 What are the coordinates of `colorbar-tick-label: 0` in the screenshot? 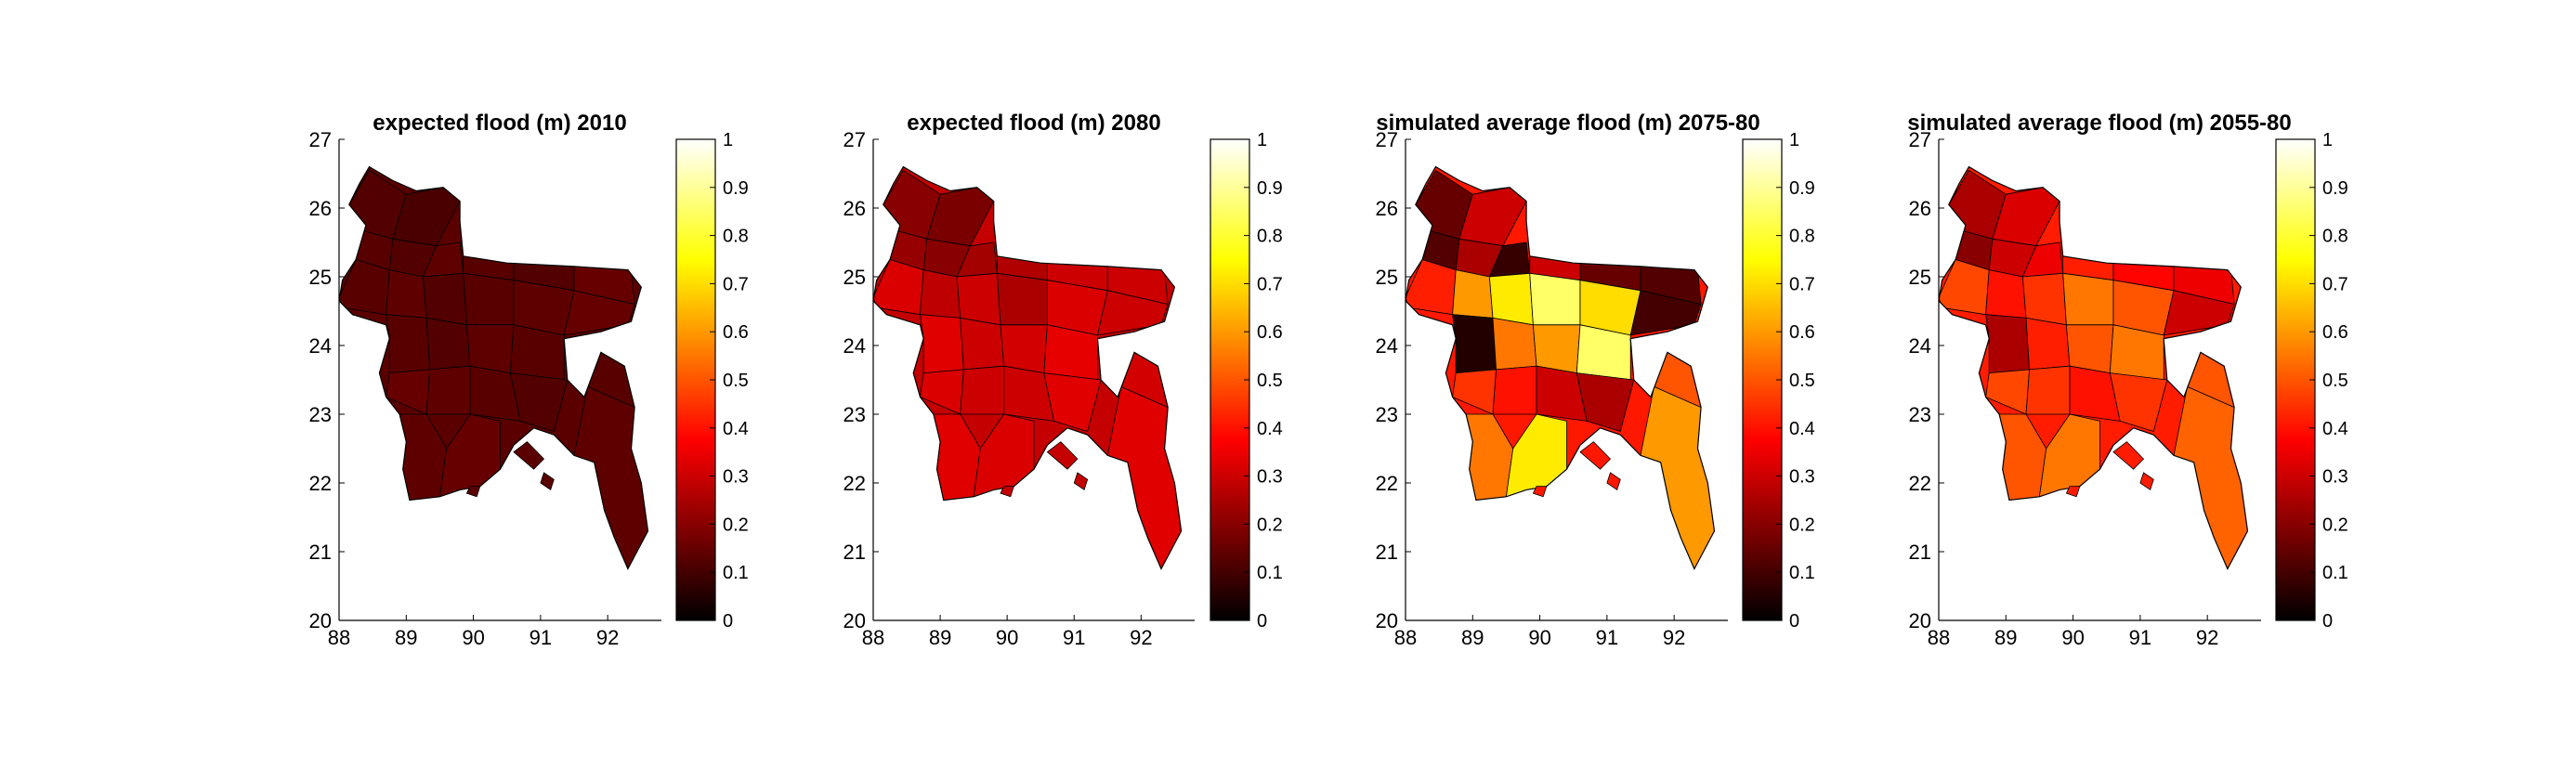 It's located at (728, 621).